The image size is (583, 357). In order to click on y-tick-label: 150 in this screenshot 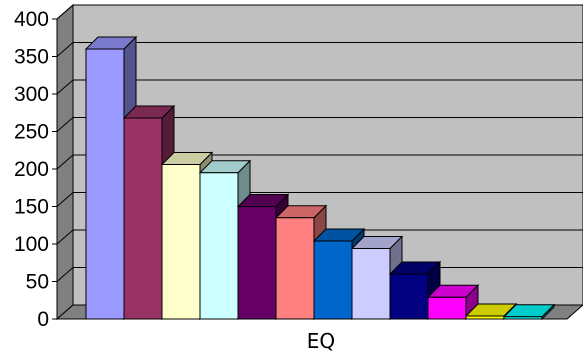, I will do `click(31, 207)`.